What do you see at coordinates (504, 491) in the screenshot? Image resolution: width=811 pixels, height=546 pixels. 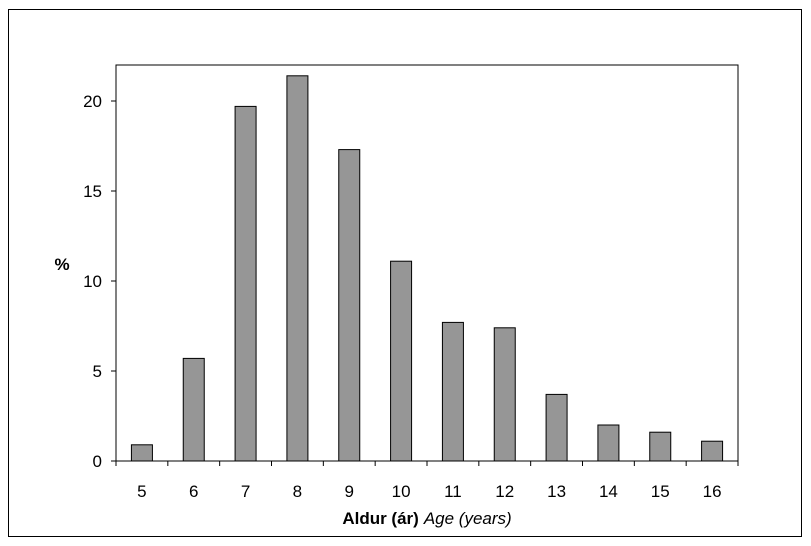 I see `x-tick-label-12: 12` at bounding box center [504, 491].